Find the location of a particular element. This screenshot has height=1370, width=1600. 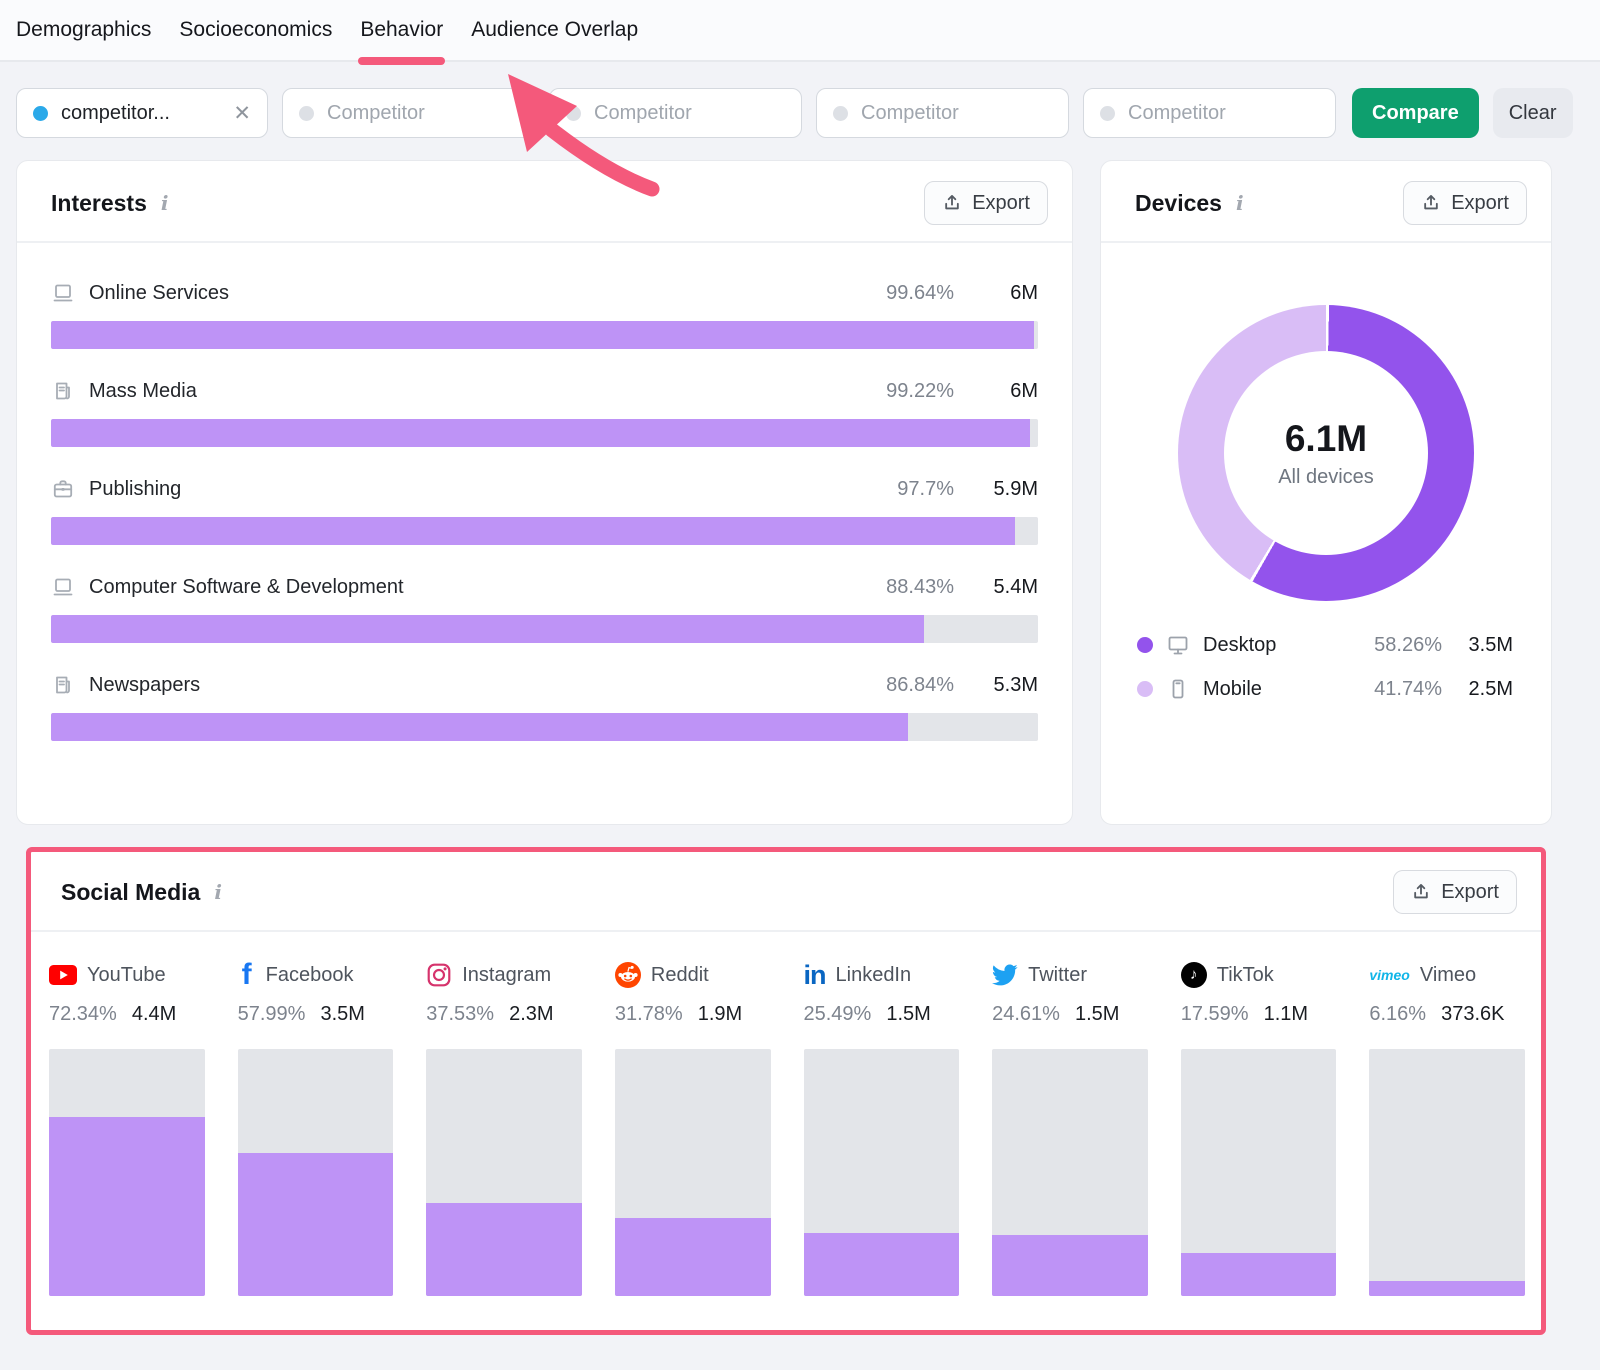

devices-donut-chart: 6.1M All devices is located at coordinates (1326, 453).